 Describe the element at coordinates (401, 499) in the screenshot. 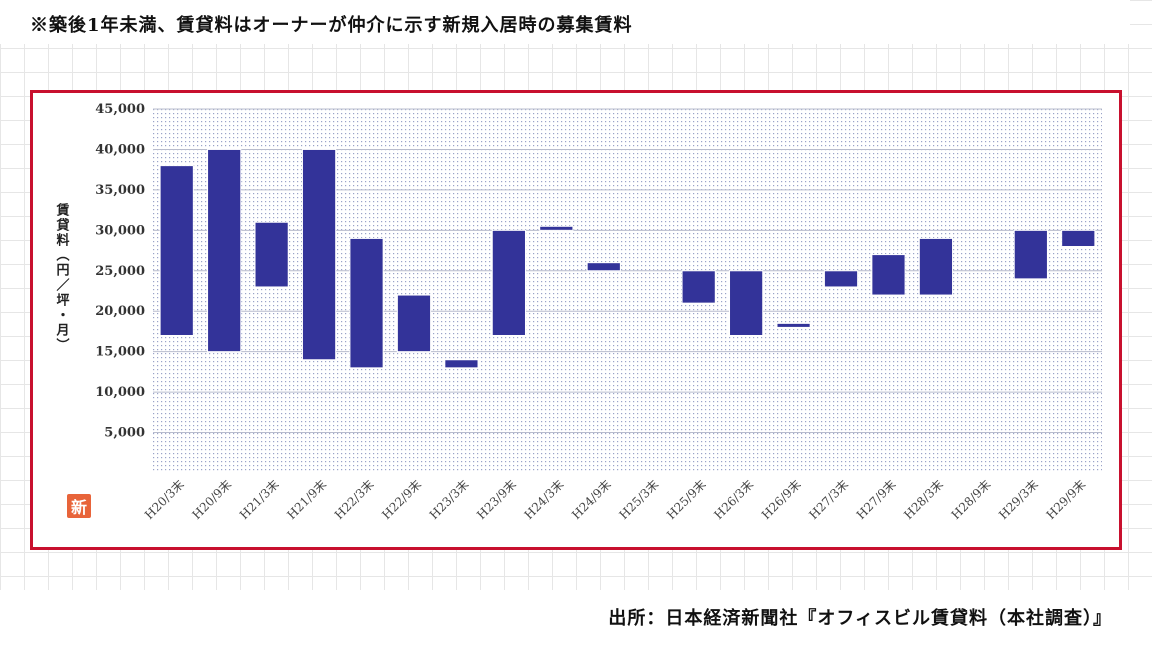

I see `x-tick-label: H22/9末` at that location.